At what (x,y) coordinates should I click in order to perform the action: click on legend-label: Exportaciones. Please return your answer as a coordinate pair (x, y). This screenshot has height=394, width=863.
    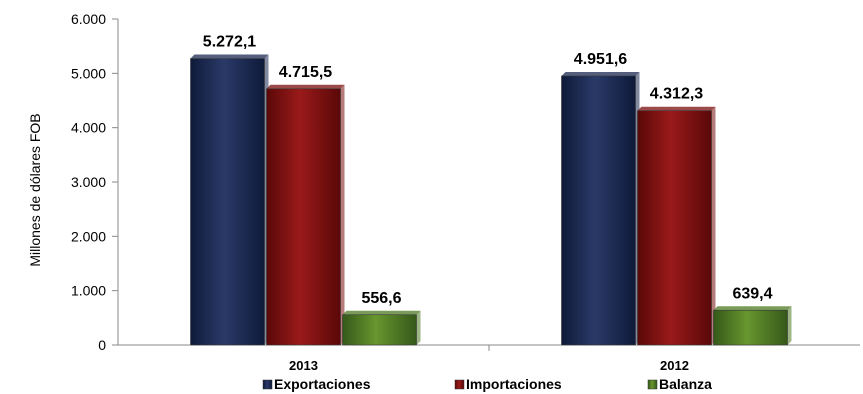
    Looking at the image, I should click on (322, 384).